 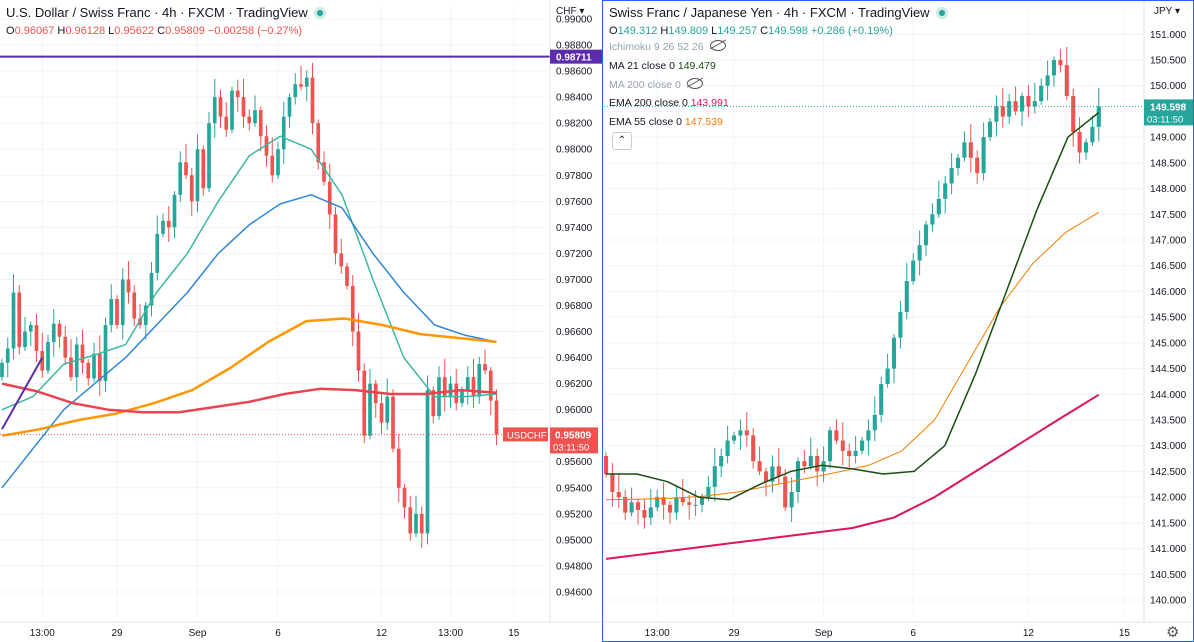 I want to click on right-time-axis: 13:00 29 Sep 6 12 15, so click(x=899, y=630).